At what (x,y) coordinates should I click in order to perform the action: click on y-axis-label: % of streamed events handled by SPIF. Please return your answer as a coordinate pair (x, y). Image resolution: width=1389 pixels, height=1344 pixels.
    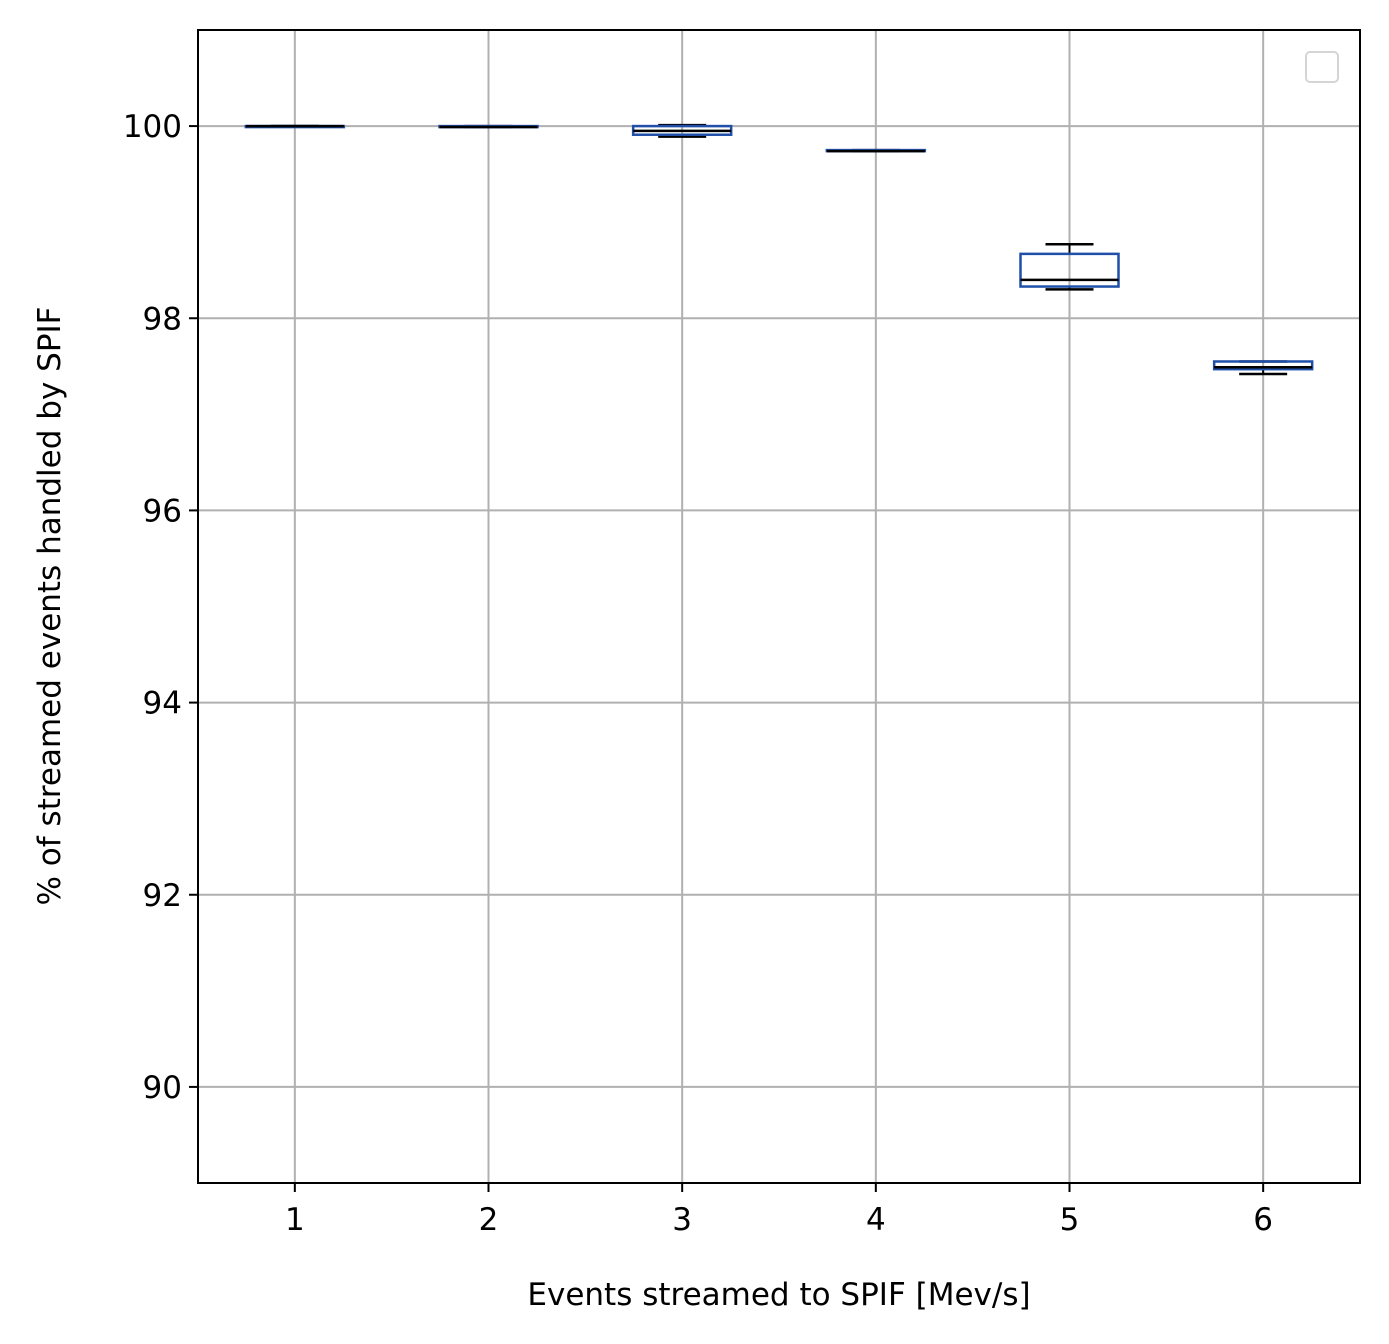
    Looking at the image, I should click on (50, 606).